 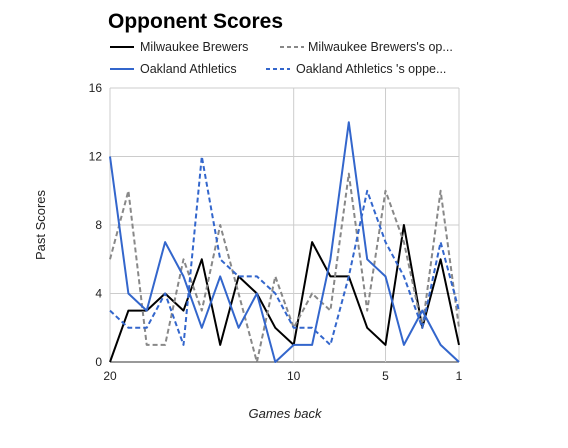 I want to click on chart-title: Opponent Scores, so click(x=195, y=21).